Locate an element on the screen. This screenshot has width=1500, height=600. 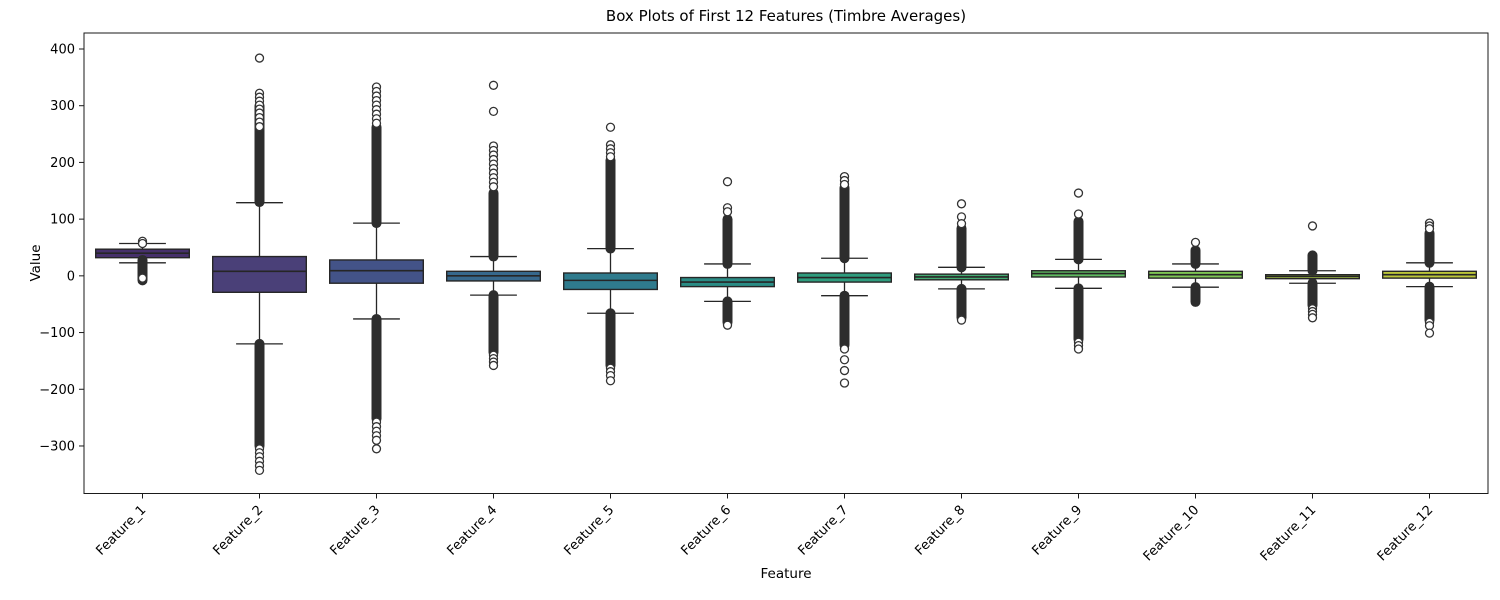
y-tick-label: 300 is located at coordinates (62, 106).